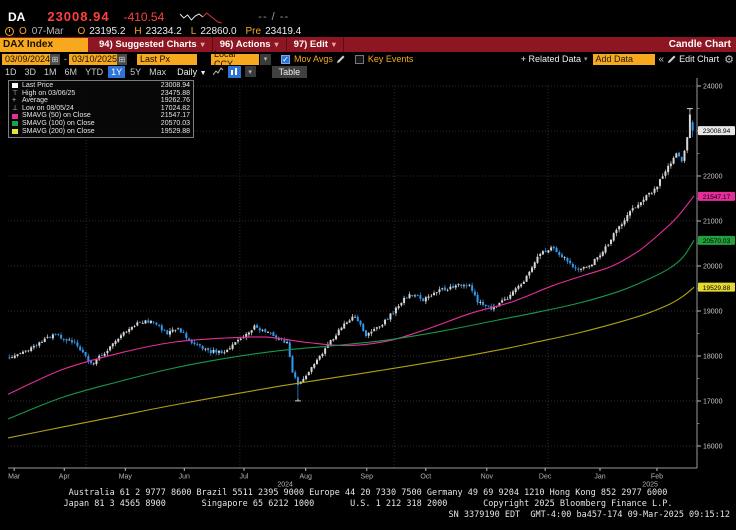 This screenshot has width=736, height=530. I want to click on related-data-caret-icon: ▾, so click(586, 59).